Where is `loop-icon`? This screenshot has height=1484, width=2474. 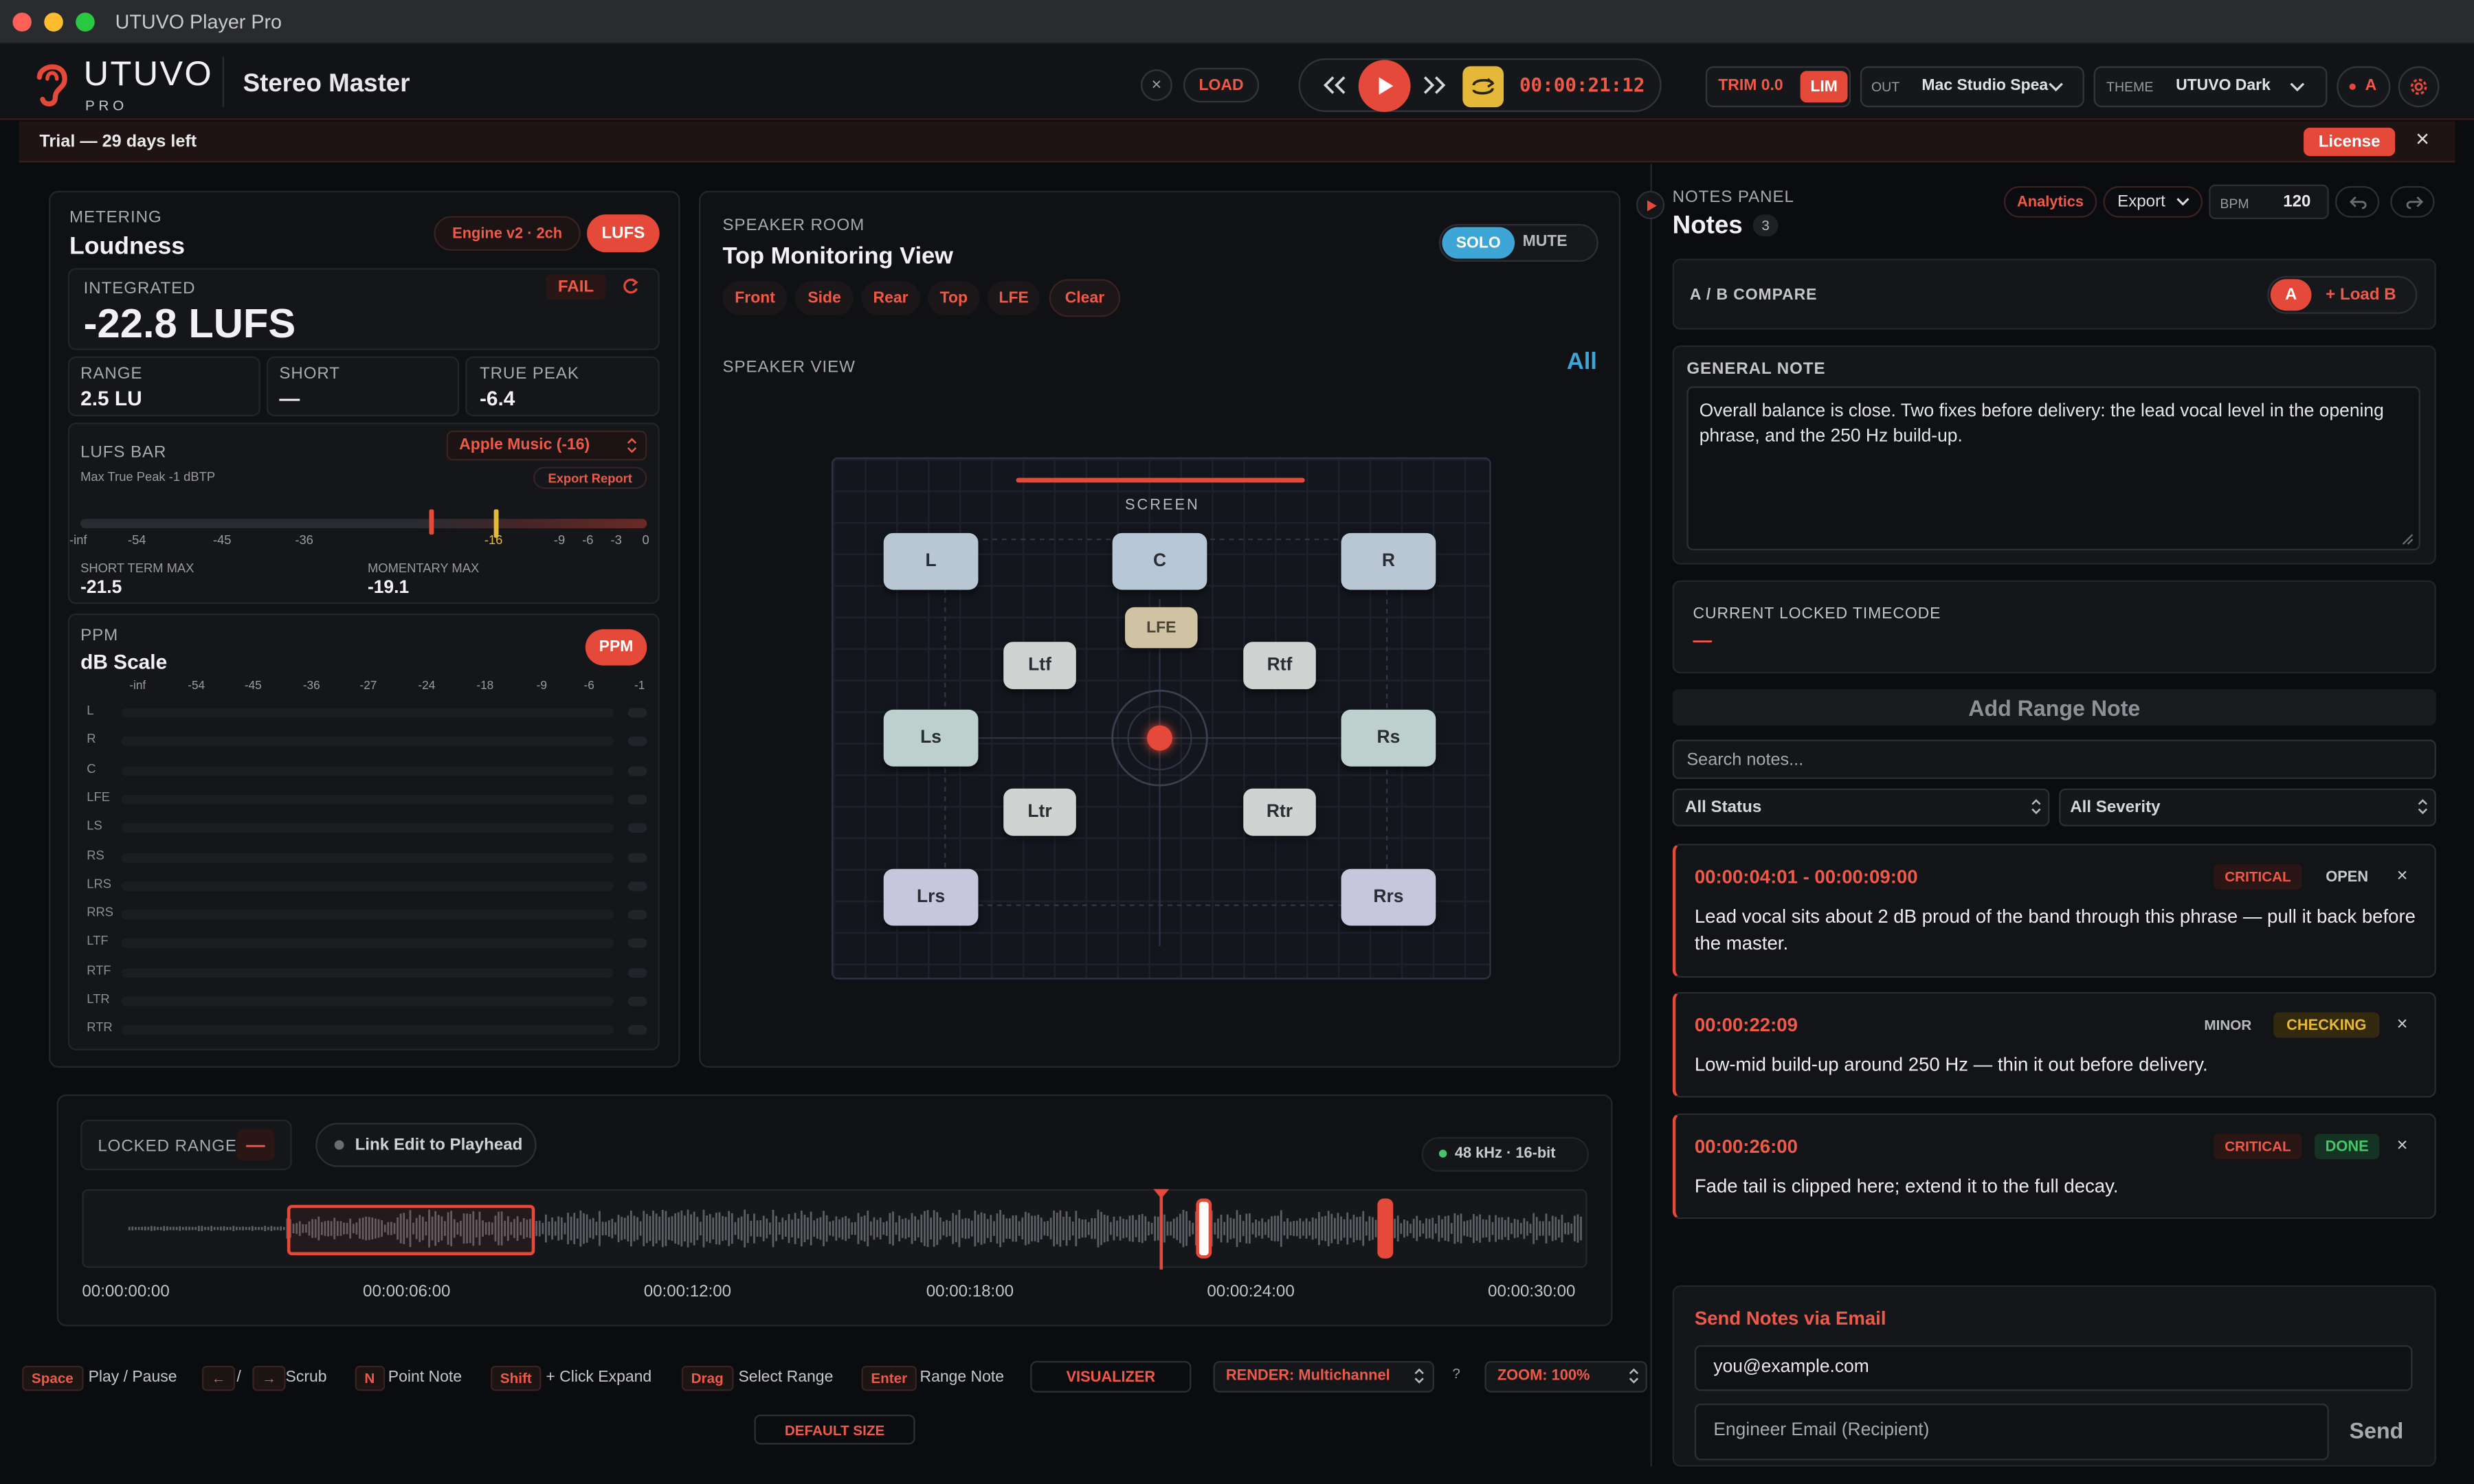 loop-icon is located at coordinates (1483, 86).